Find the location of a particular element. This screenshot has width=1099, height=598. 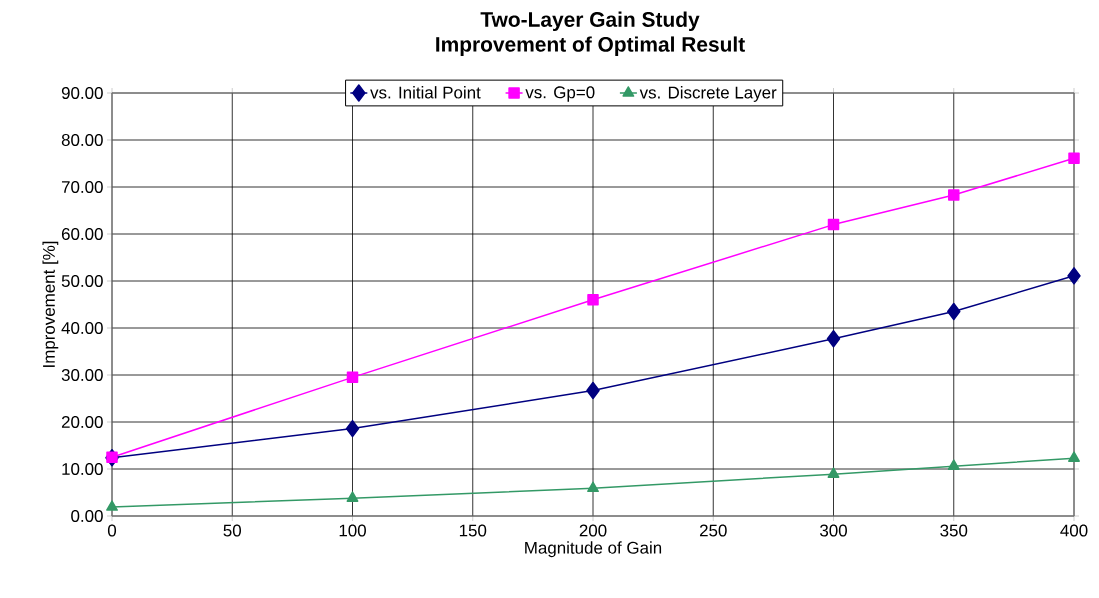

x-tick-label: 150 is located at coordinates (473, 530).